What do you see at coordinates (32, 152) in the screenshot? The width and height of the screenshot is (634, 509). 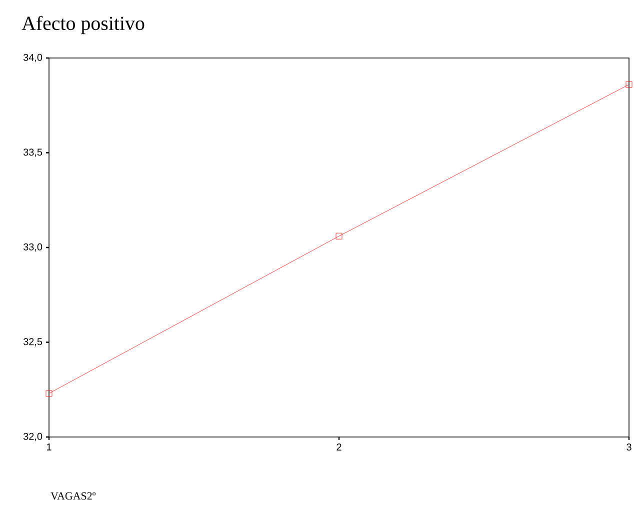 I see `y-tick-label: 33,5` at bounding box center [32, 152].